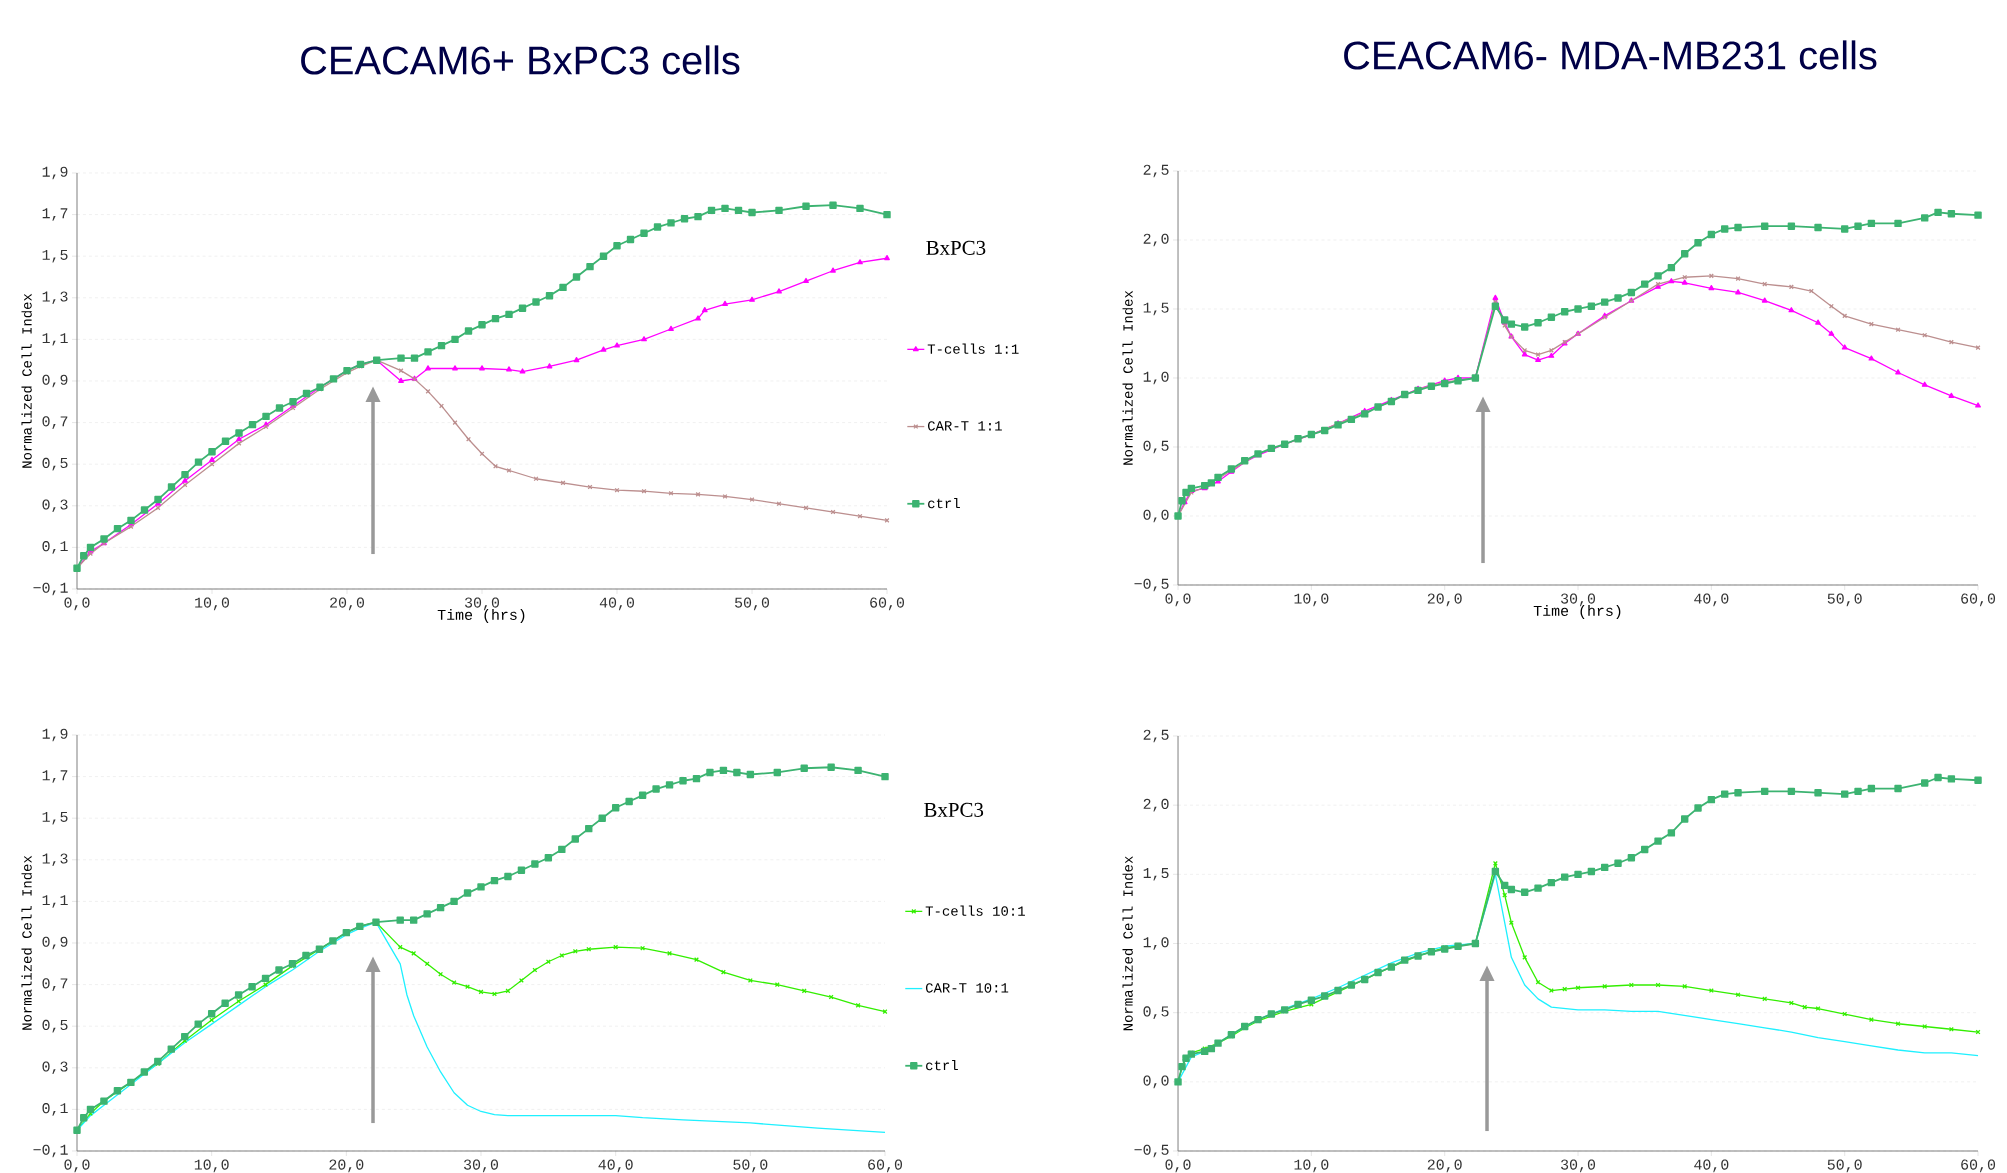 This screenshot has width=2007, height=1173. Describe the element at coordinates (520, 60) in the screenshot. I see `chart-title: CEACAM6+ BxPC3 cells` at that location.